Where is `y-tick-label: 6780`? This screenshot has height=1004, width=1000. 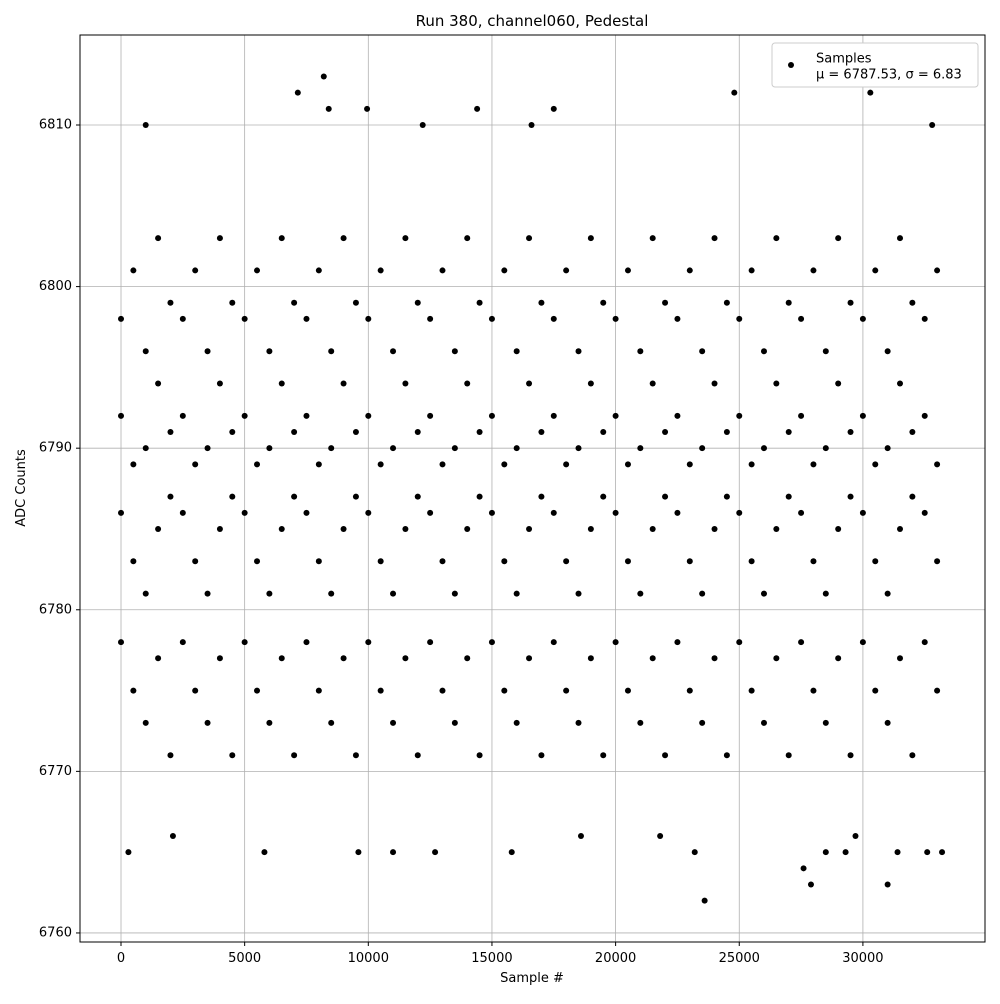 y-tick-label: 6780 is located at coordinates (55, 609).